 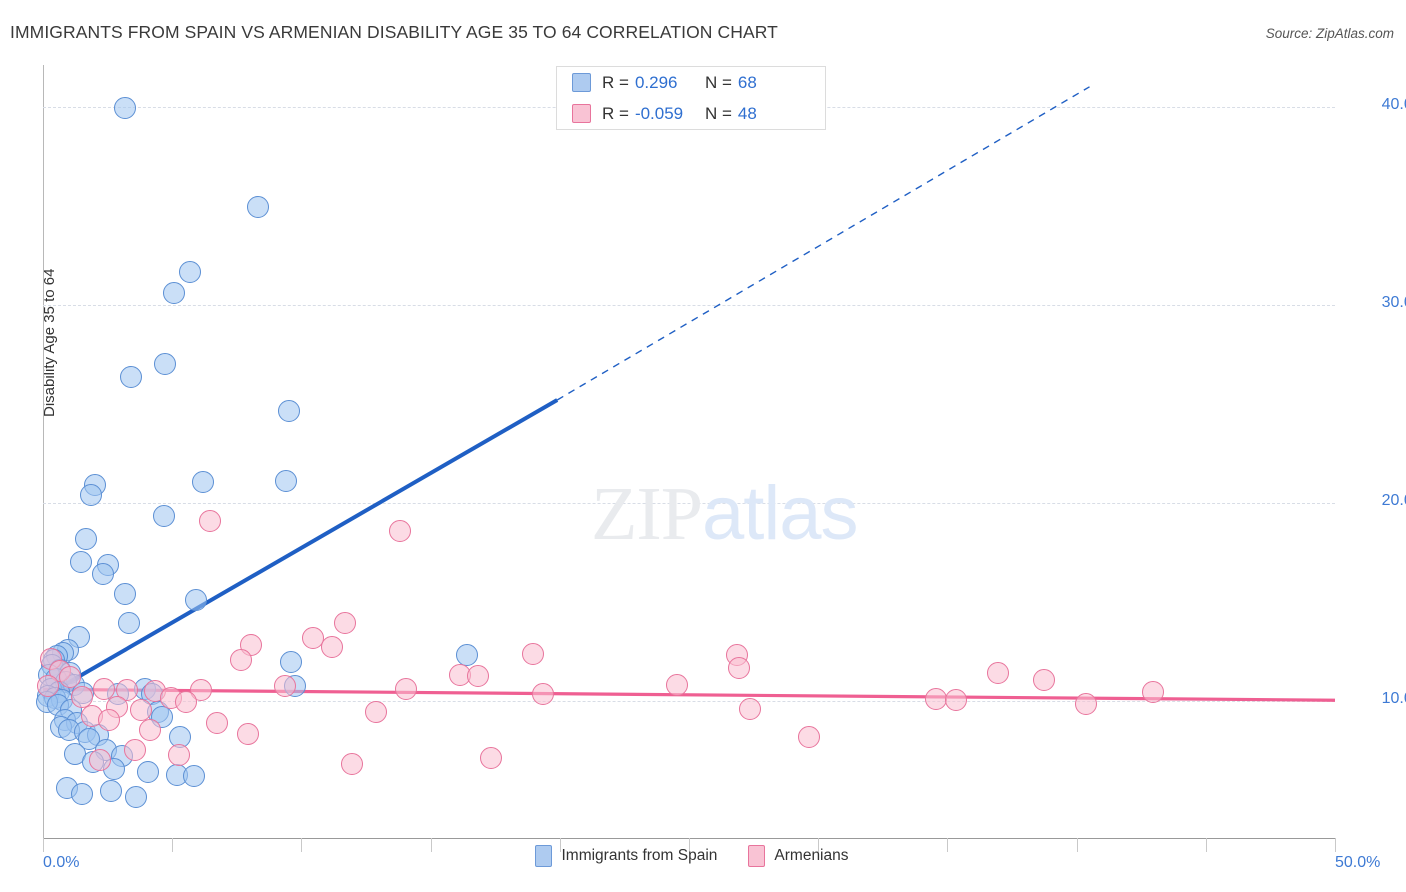 I want to click on legend-row-blue: R = 0.296 N = 68, so click(x=691, y=82).